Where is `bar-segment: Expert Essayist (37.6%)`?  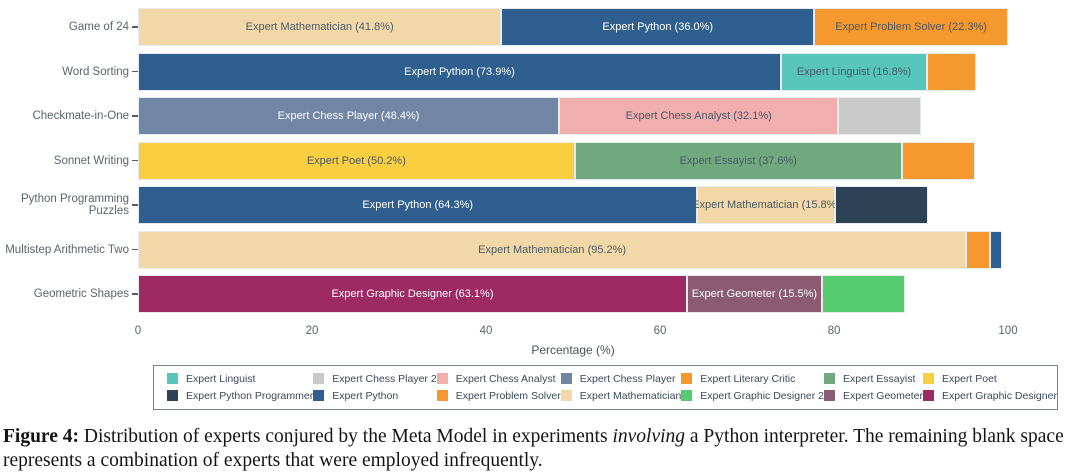
bar-segment: Expert Essayist (37.6%) is located at coordinates (738, 160).